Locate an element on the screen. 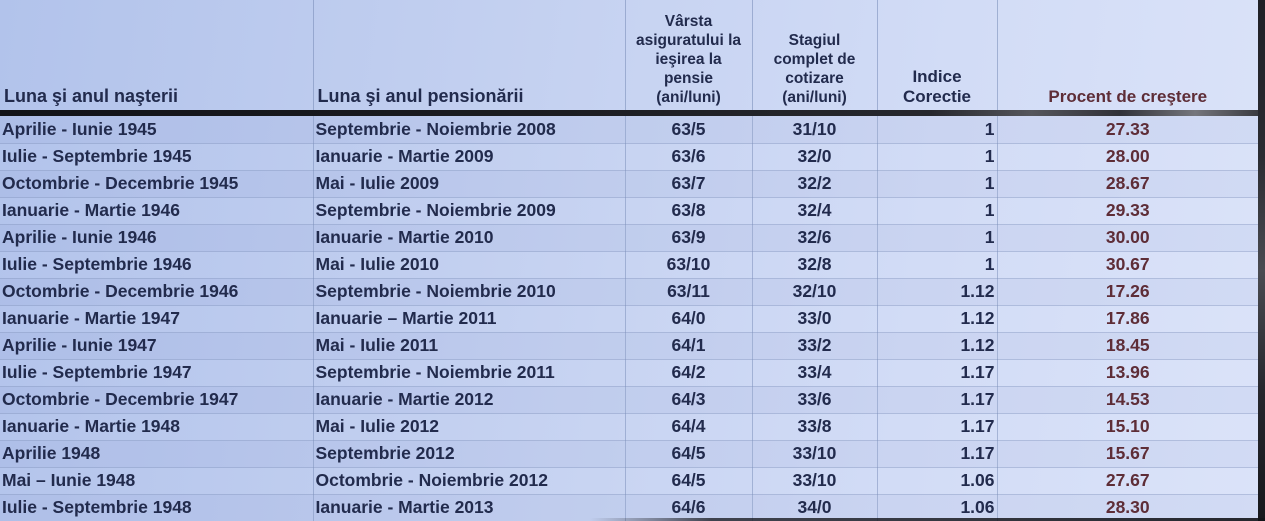  cell-retirement-period: Mai - Iulie 2010 is located at coordinates (469, 265).